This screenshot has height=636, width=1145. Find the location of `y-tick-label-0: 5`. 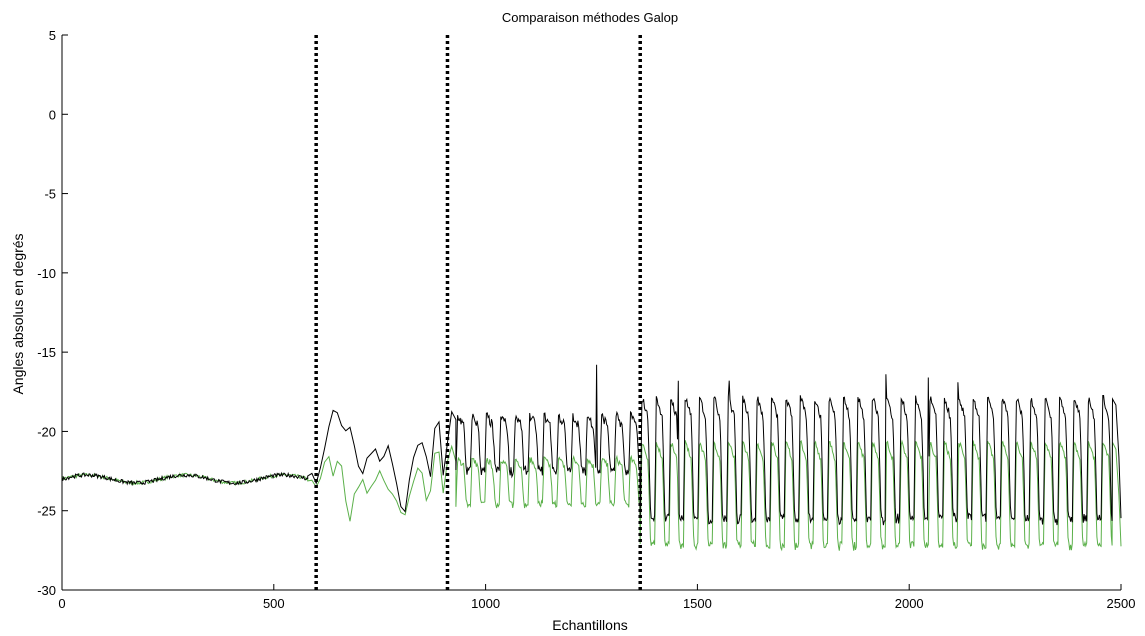

y-tick-label-0: 5 is located at coordinates (52, 35).